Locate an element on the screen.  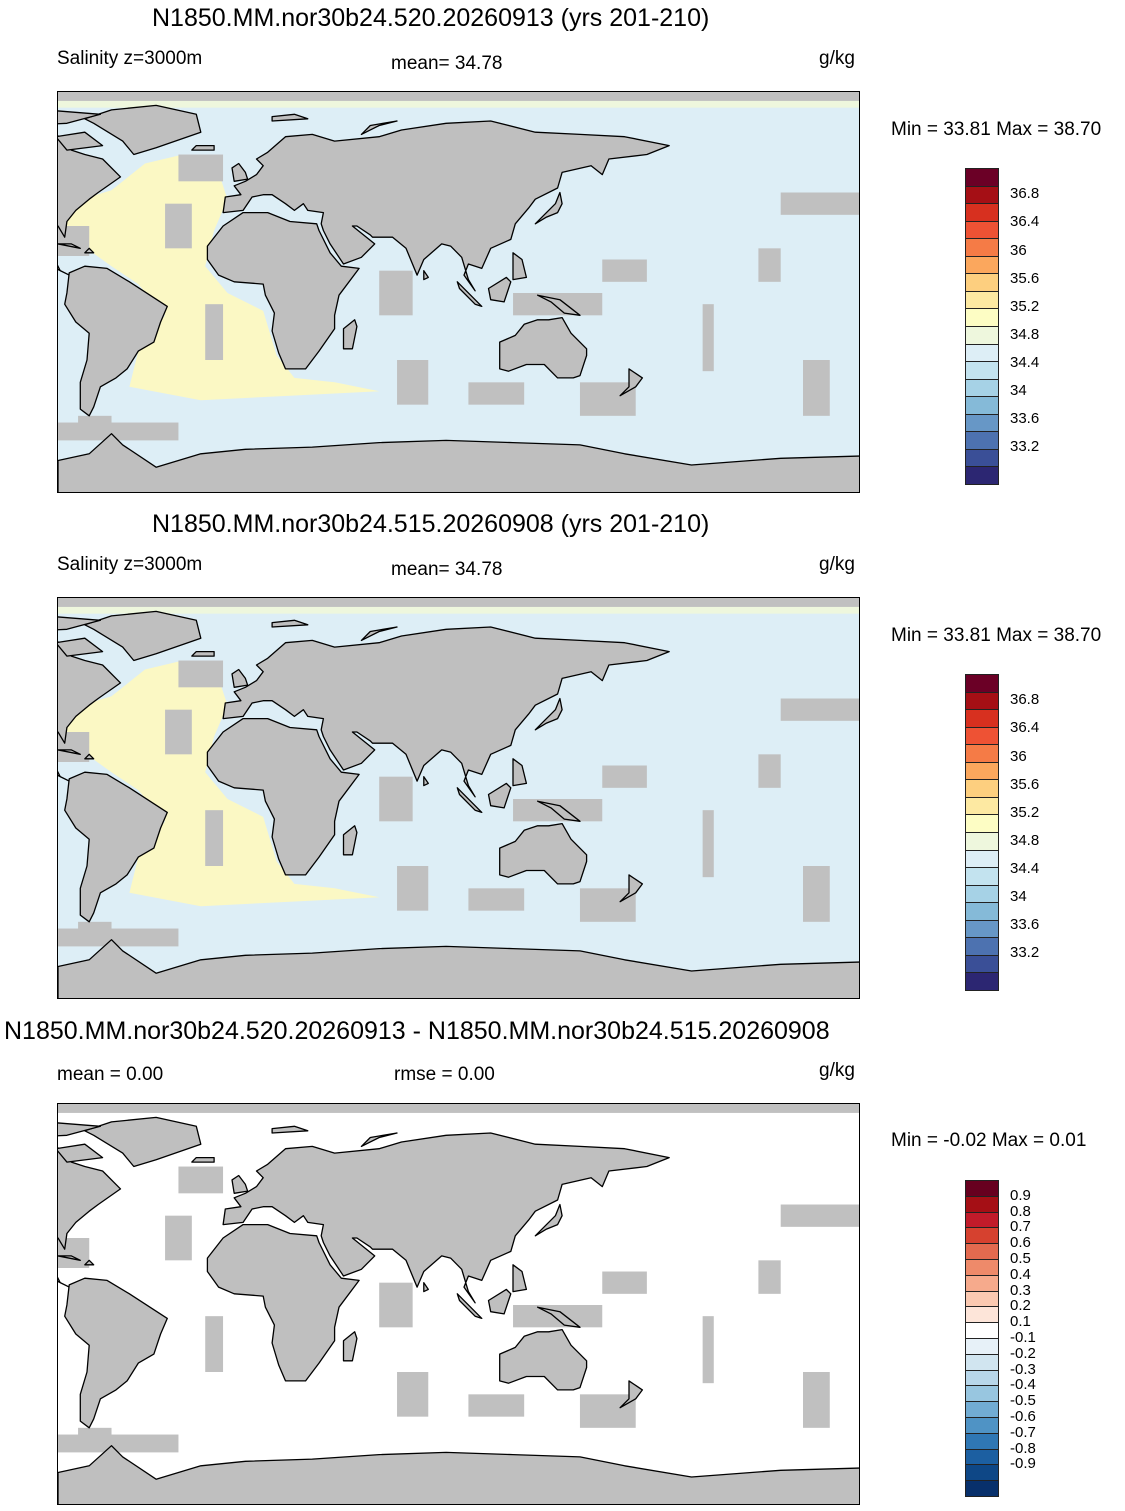
land-sumatra is located at coordinates (469, 1306).